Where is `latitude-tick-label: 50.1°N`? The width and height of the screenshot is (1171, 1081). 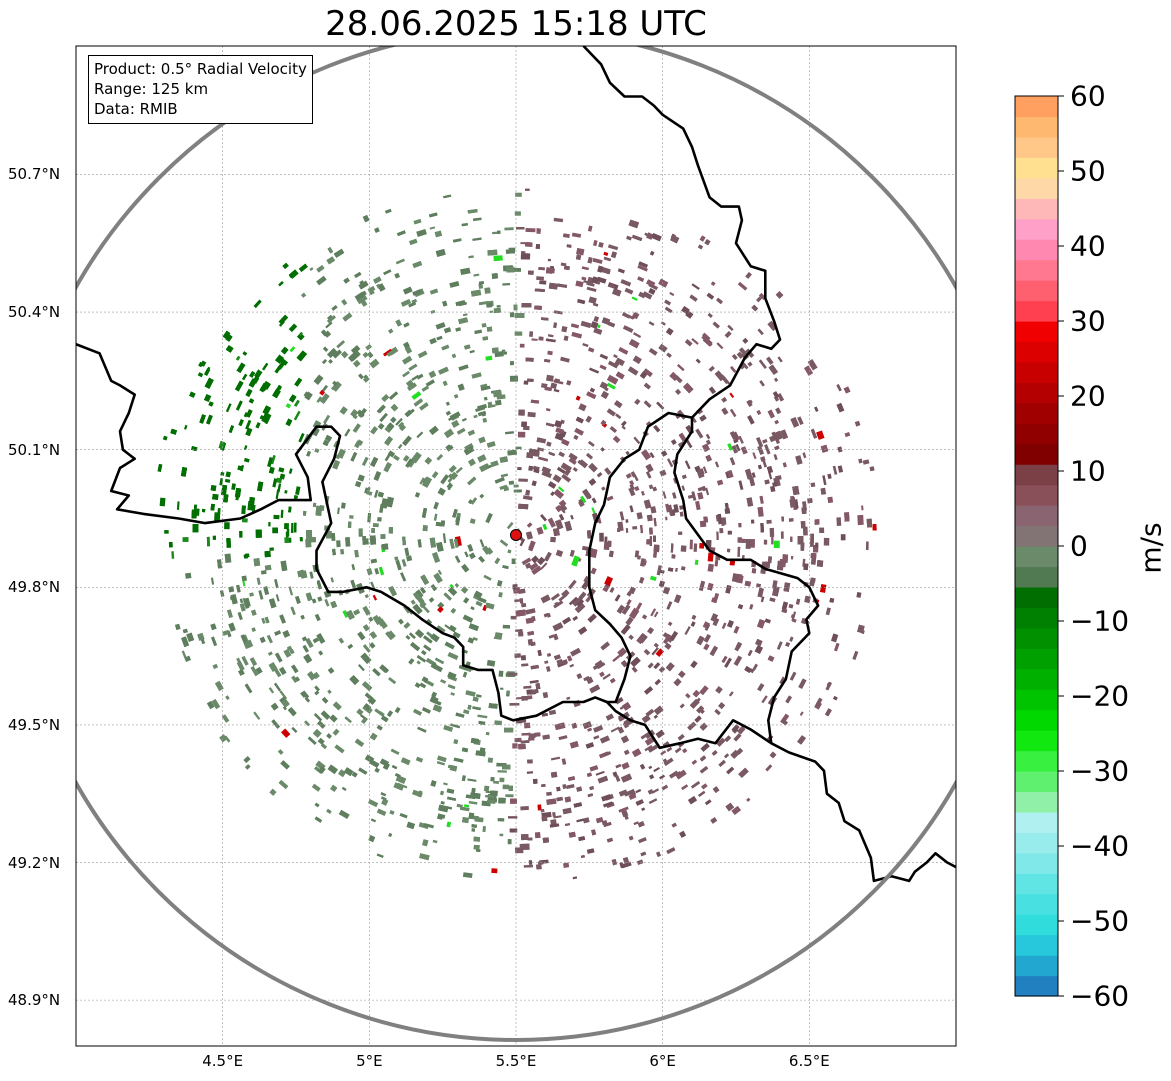 latitude-tick-label: 50.1°N is located at coordinates (34, 449).